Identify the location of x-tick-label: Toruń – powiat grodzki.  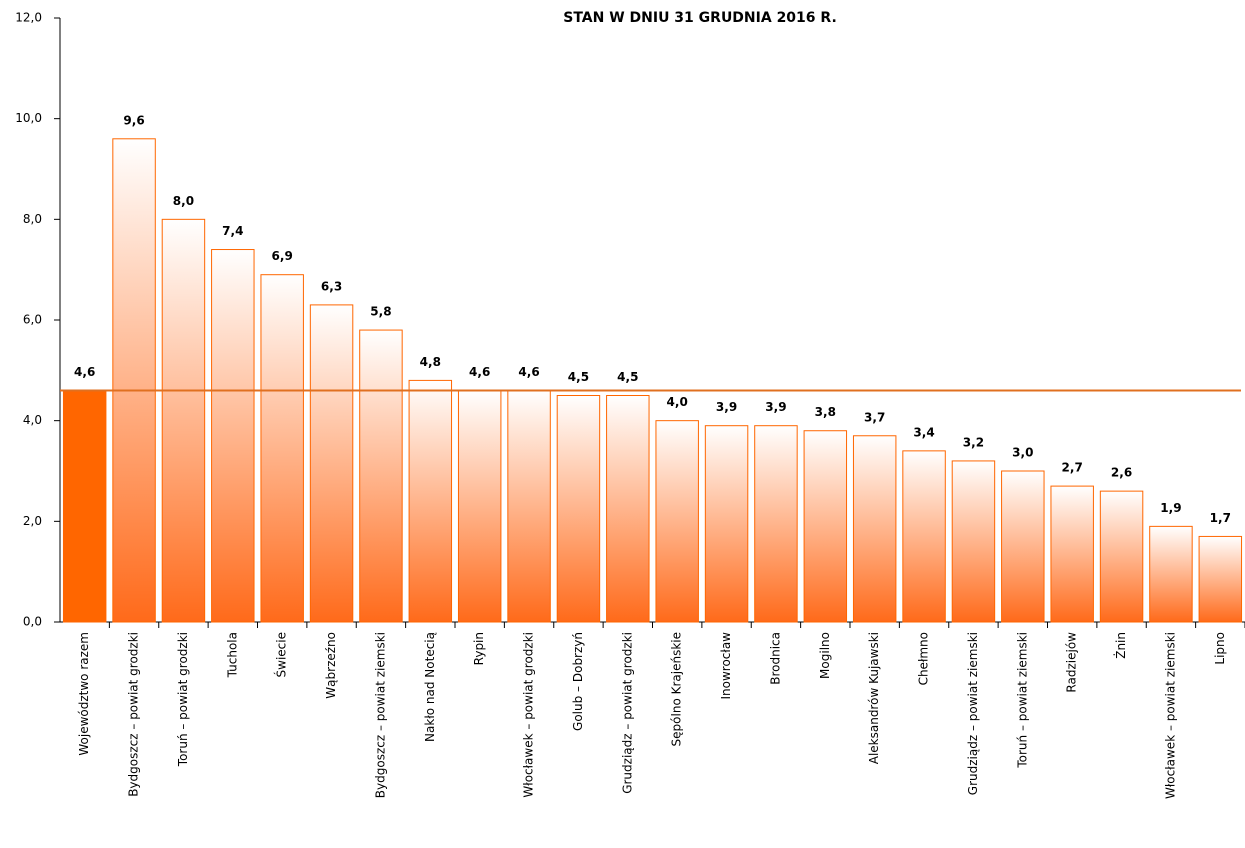
(183, 699).